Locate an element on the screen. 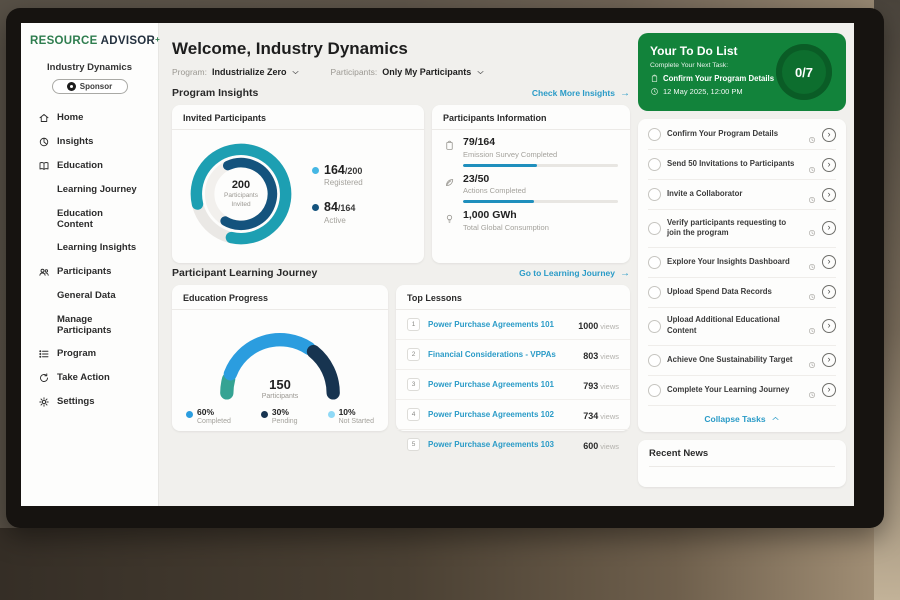  task-row: Complete Your Learning Journey › is located at coordinates (742, 391).